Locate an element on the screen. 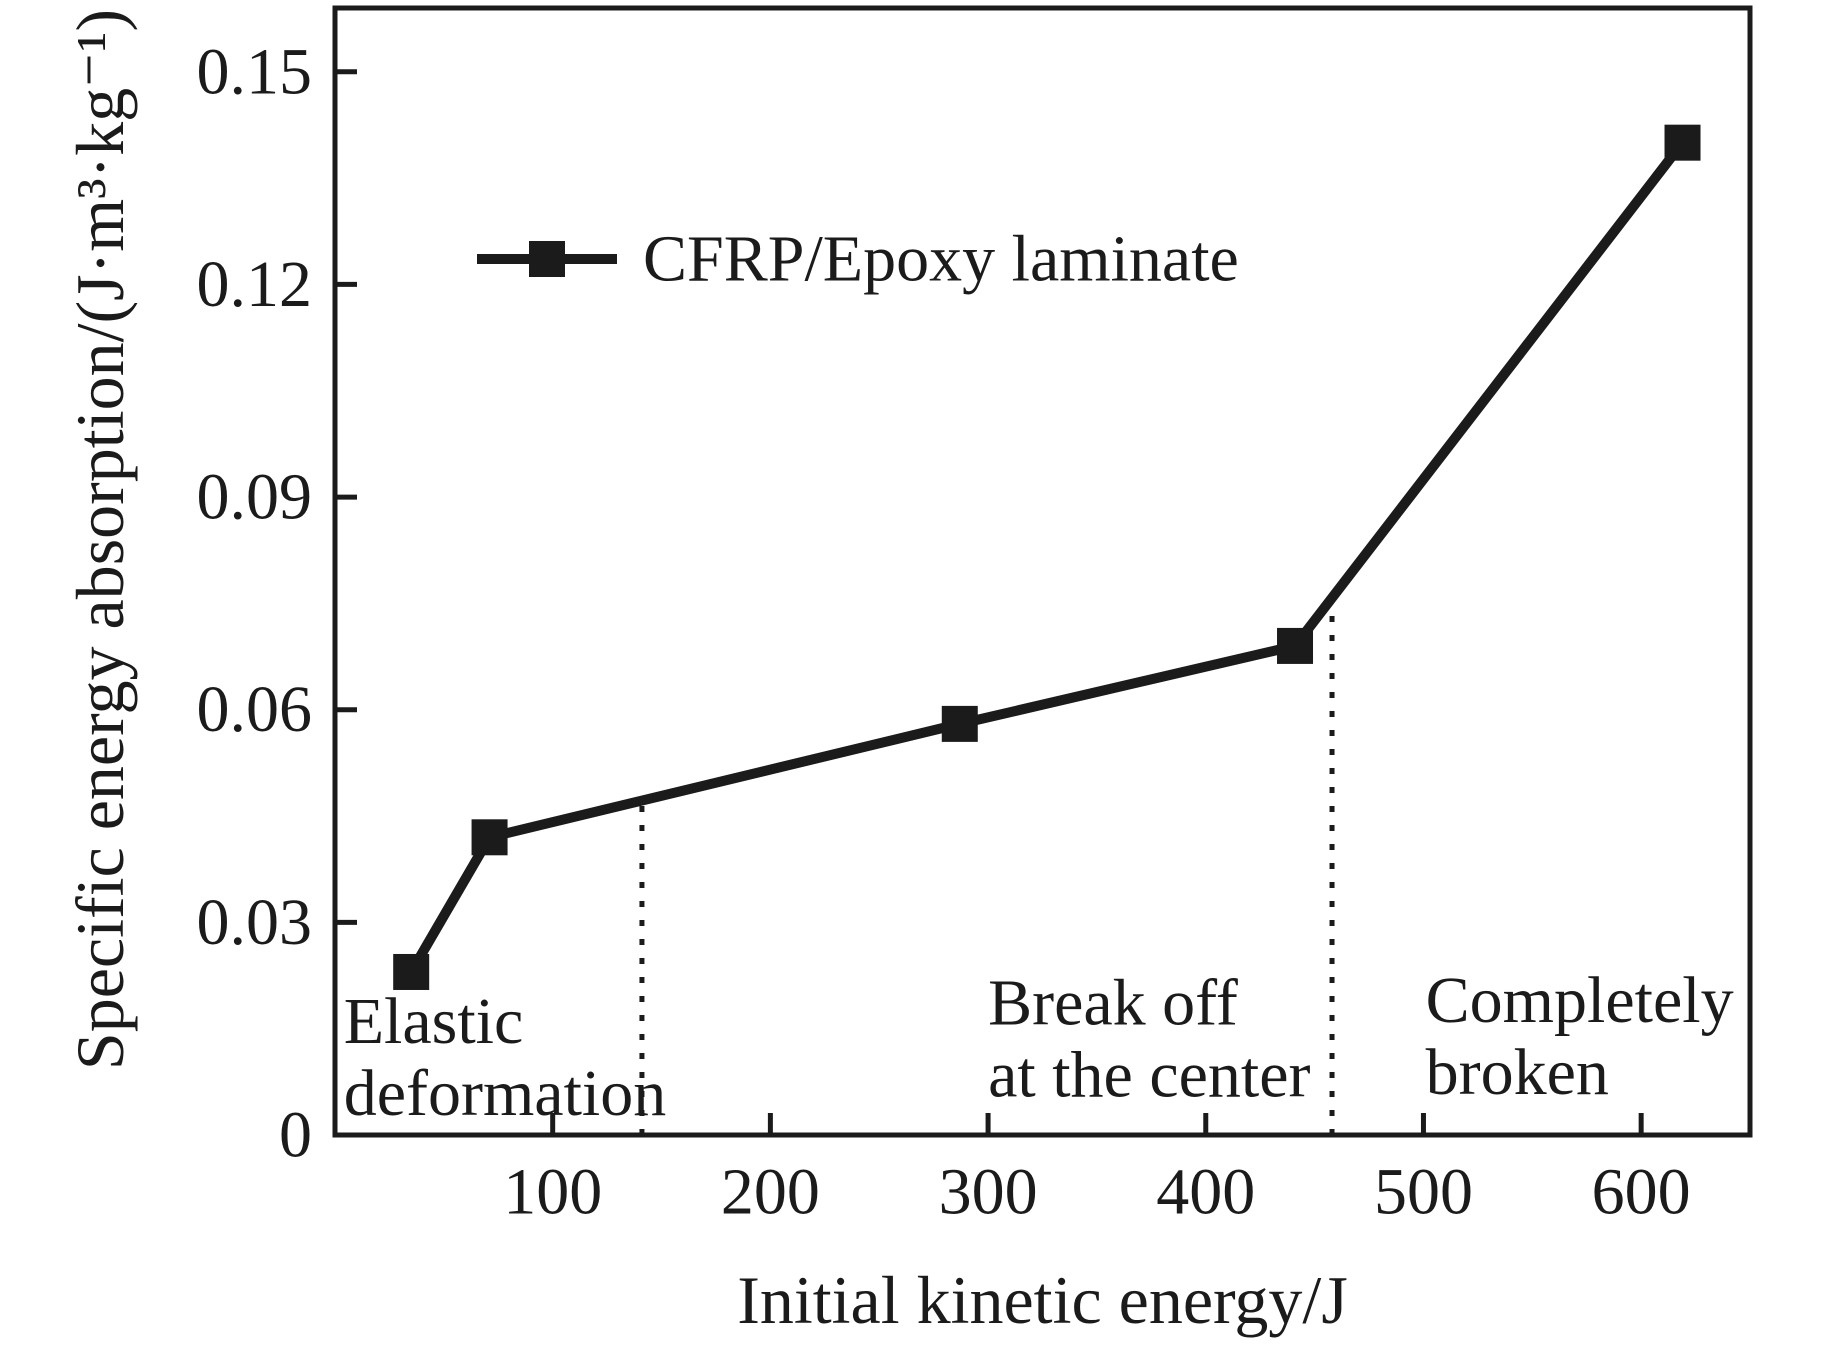 This screenshot has height=1358, width=1843. y-axis-title: Specific energy absorption/(J·m³·kg⁻¹) is located at coordinates (100, 539).